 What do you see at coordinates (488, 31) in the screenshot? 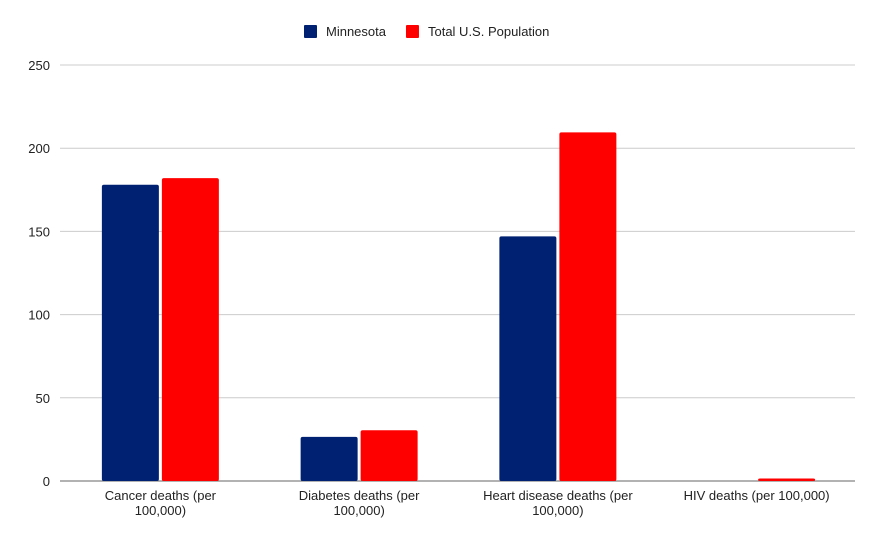
I see `legend-label: Total U.S. Population` at bounding box center [488, 31].